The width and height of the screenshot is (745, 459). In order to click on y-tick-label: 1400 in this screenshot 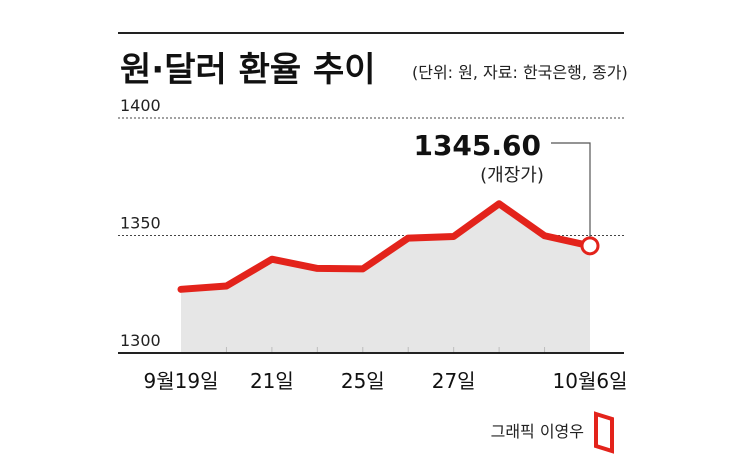, I will do `click(140, 105)`.